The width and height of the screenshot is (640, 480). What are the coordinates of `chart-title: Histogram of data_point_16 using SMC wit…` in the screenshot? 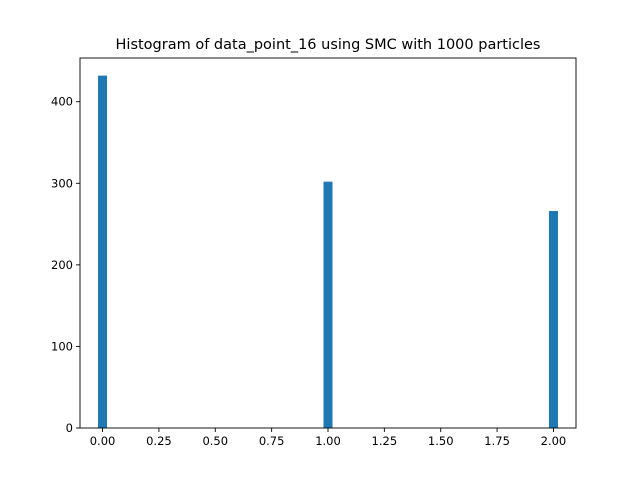 It's located at (328, 45).